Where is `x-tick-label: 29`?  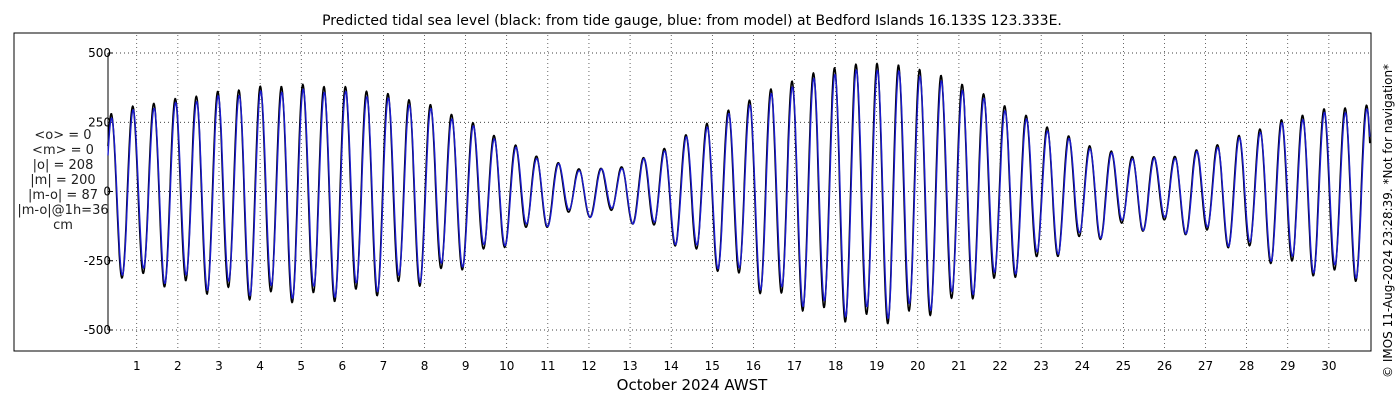 x-tick-label: 29 is located at coordinates (1287, 366).